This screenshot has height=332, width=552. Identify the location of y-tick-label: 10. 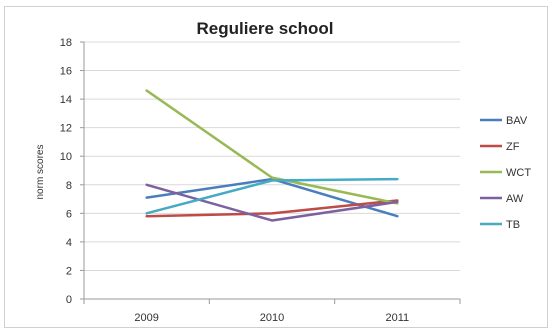
(66, 157).